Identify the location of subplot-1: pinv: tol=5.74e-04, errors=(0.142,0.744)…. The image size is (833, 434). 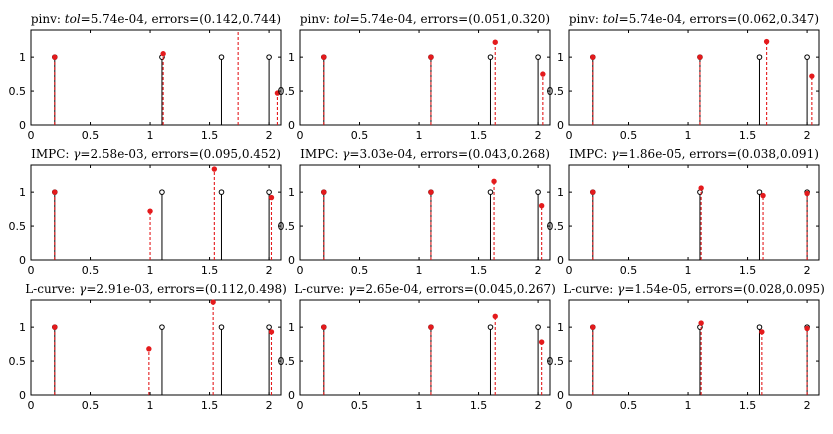
(145, 77).